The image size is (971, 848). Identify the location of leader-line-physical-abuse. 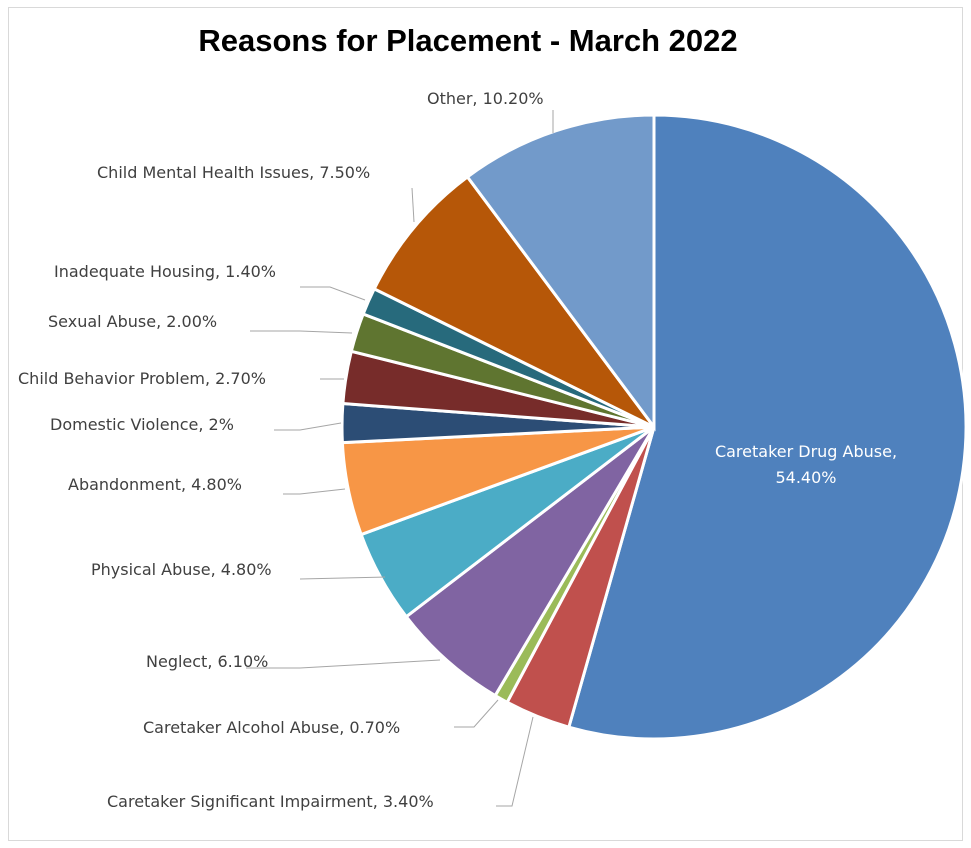
(342, 578).